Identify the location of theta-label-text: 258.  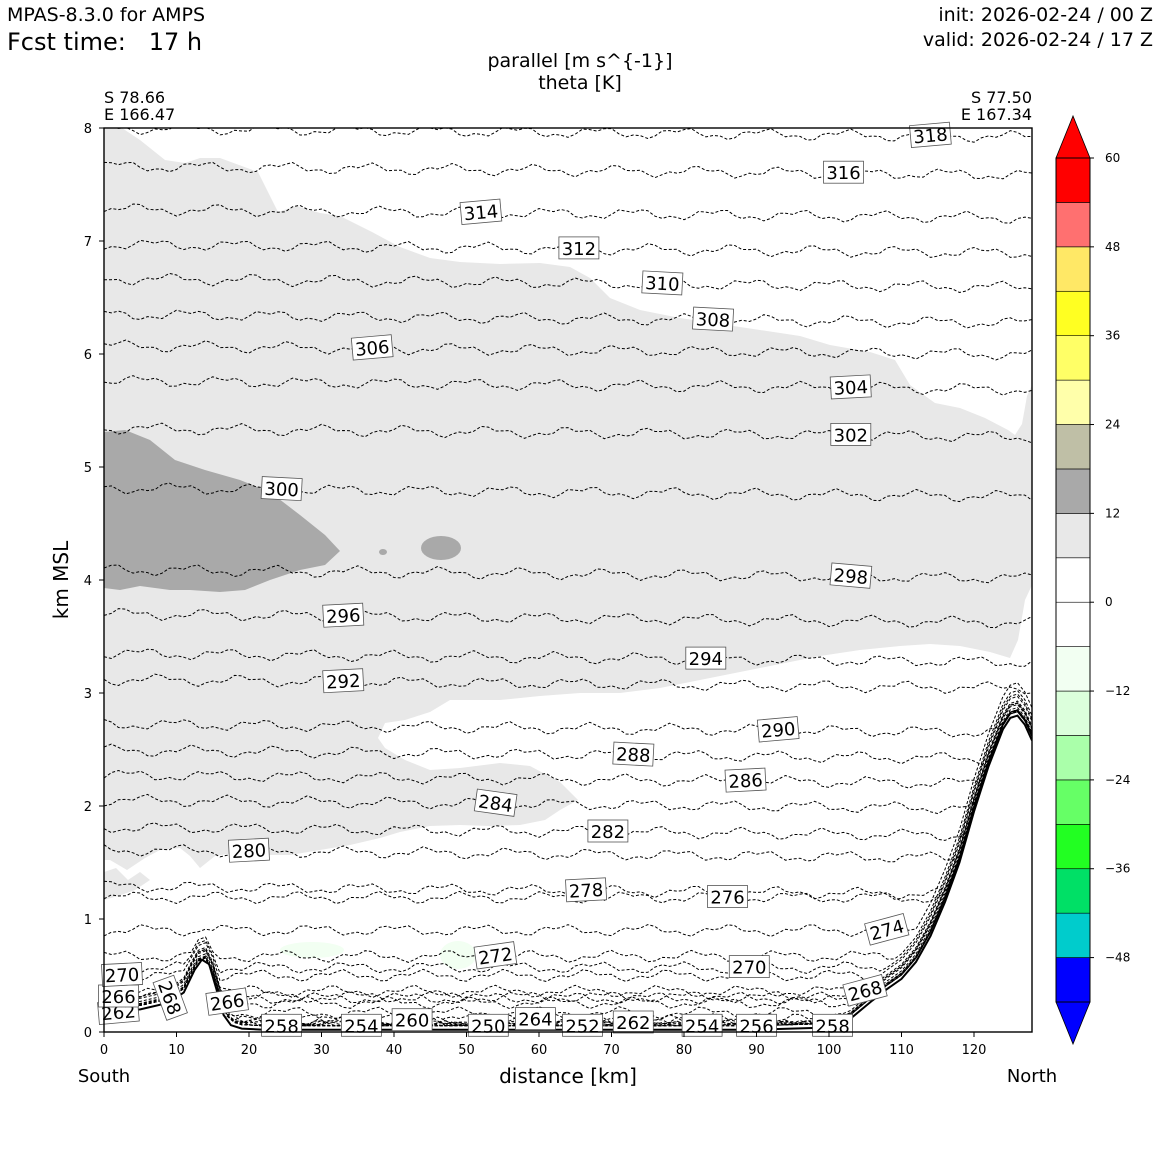
(832, 1026).